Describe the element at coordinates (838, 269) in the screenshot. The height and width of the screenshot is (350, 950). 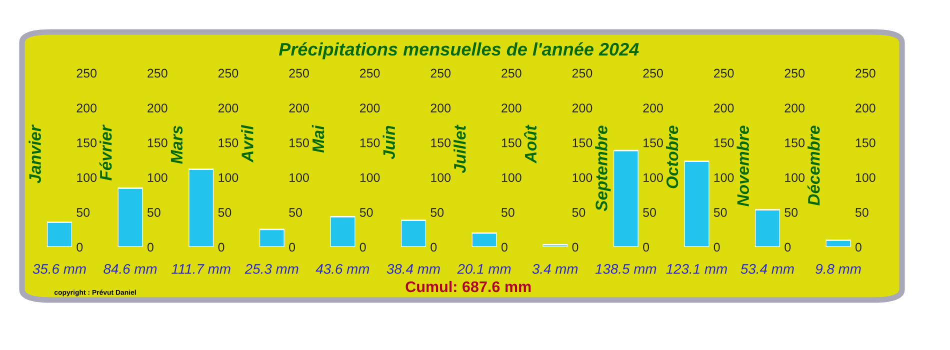
I see `data-label: 9.8 mm` at that location.